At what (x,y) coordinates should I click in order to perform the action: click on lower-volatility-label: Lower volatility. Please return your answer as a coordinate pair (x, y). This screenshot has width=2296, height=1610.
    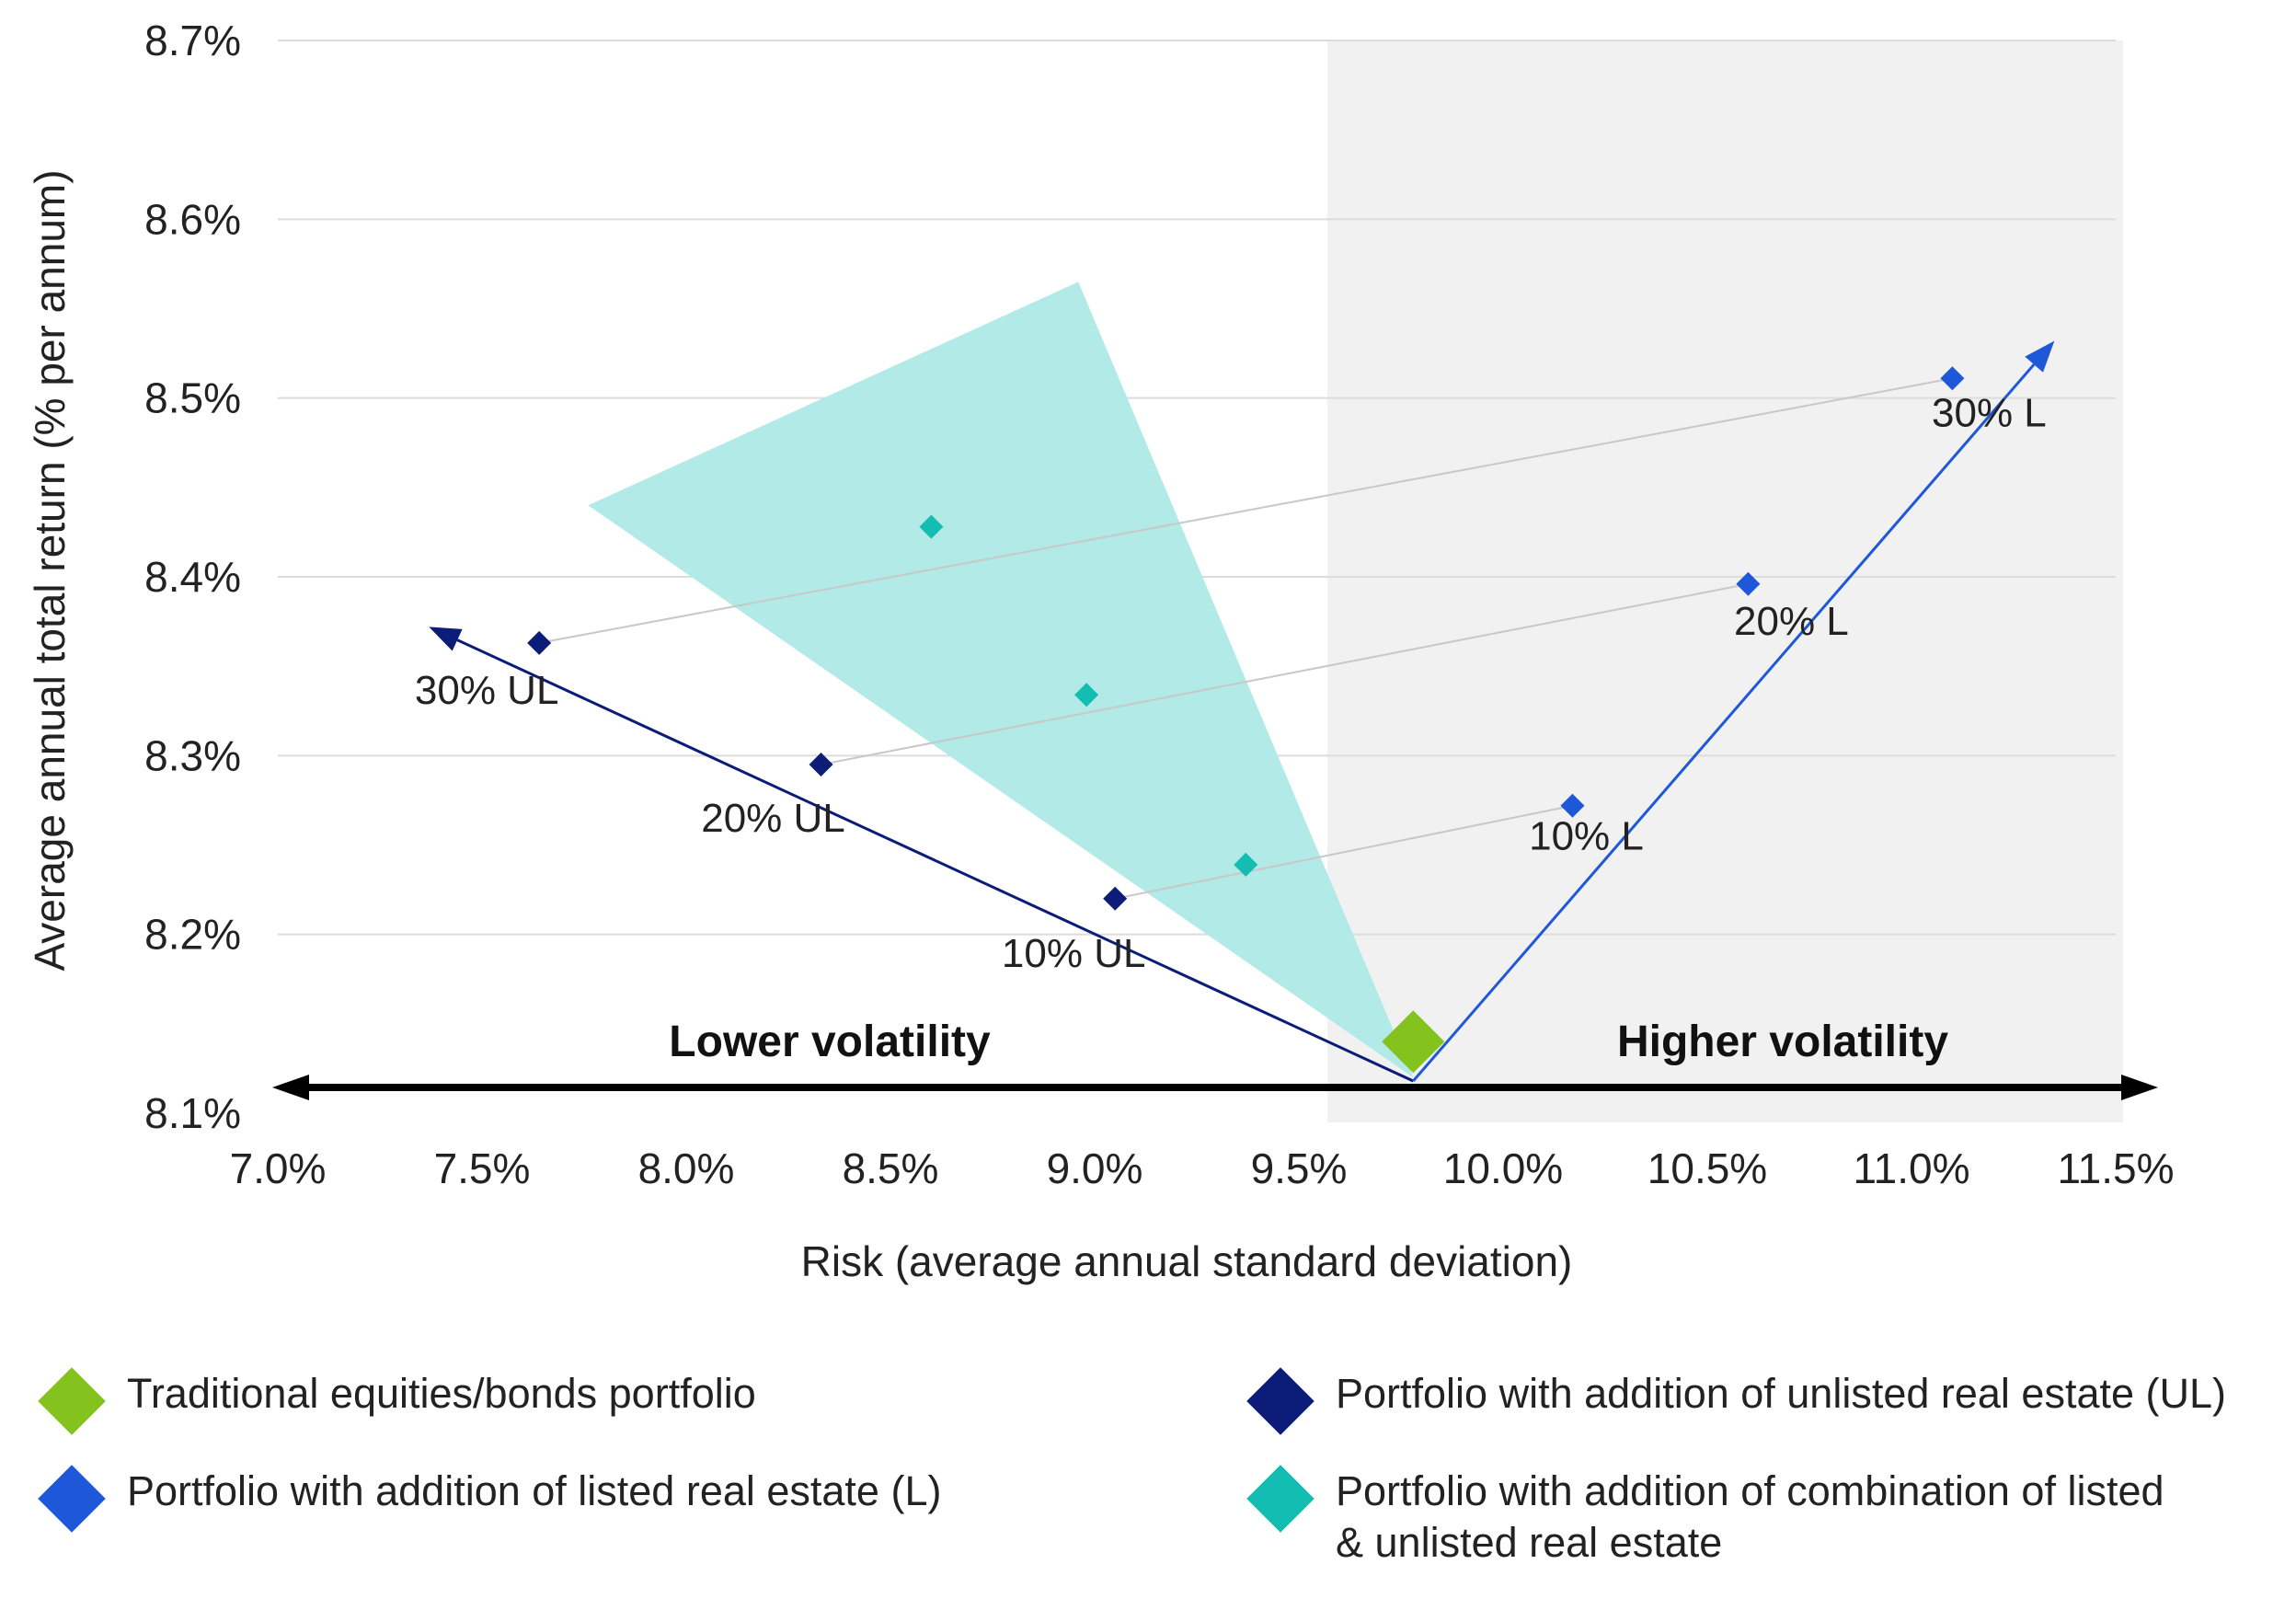
    Looking at the image, I should click on (830, 1042).